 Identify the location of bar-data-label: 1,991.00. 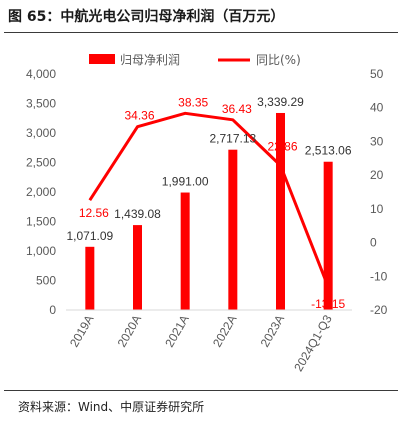
(185, 182).